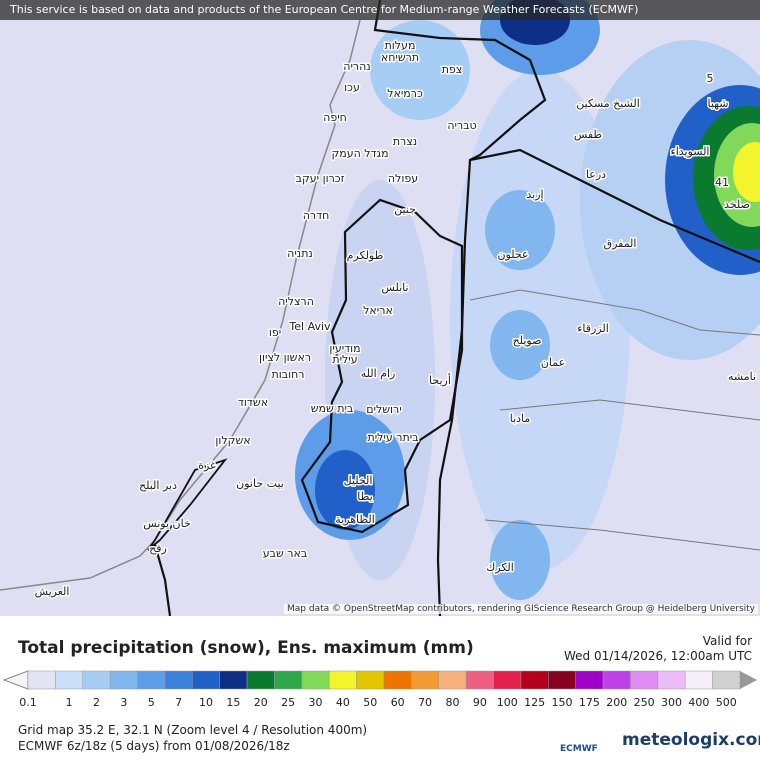 Image resolution: width=760 pixels, height=760 pixels. Describe the element at coordinates (288, 374) in the screenshot. I see `place-label: רחובות` at that location.